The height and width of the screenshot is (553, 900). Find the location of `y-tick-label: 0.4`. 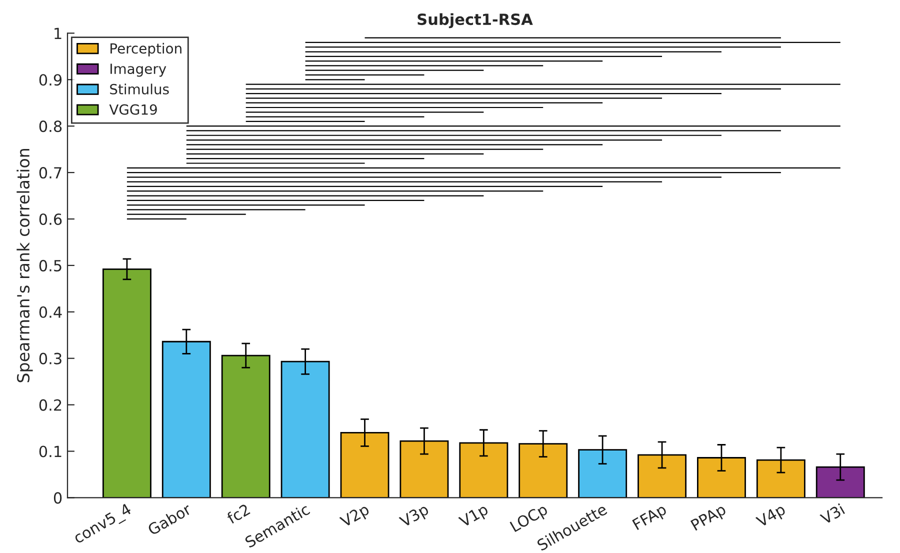

y-tick-label: 0.4 is located at coordinates (50, 312).